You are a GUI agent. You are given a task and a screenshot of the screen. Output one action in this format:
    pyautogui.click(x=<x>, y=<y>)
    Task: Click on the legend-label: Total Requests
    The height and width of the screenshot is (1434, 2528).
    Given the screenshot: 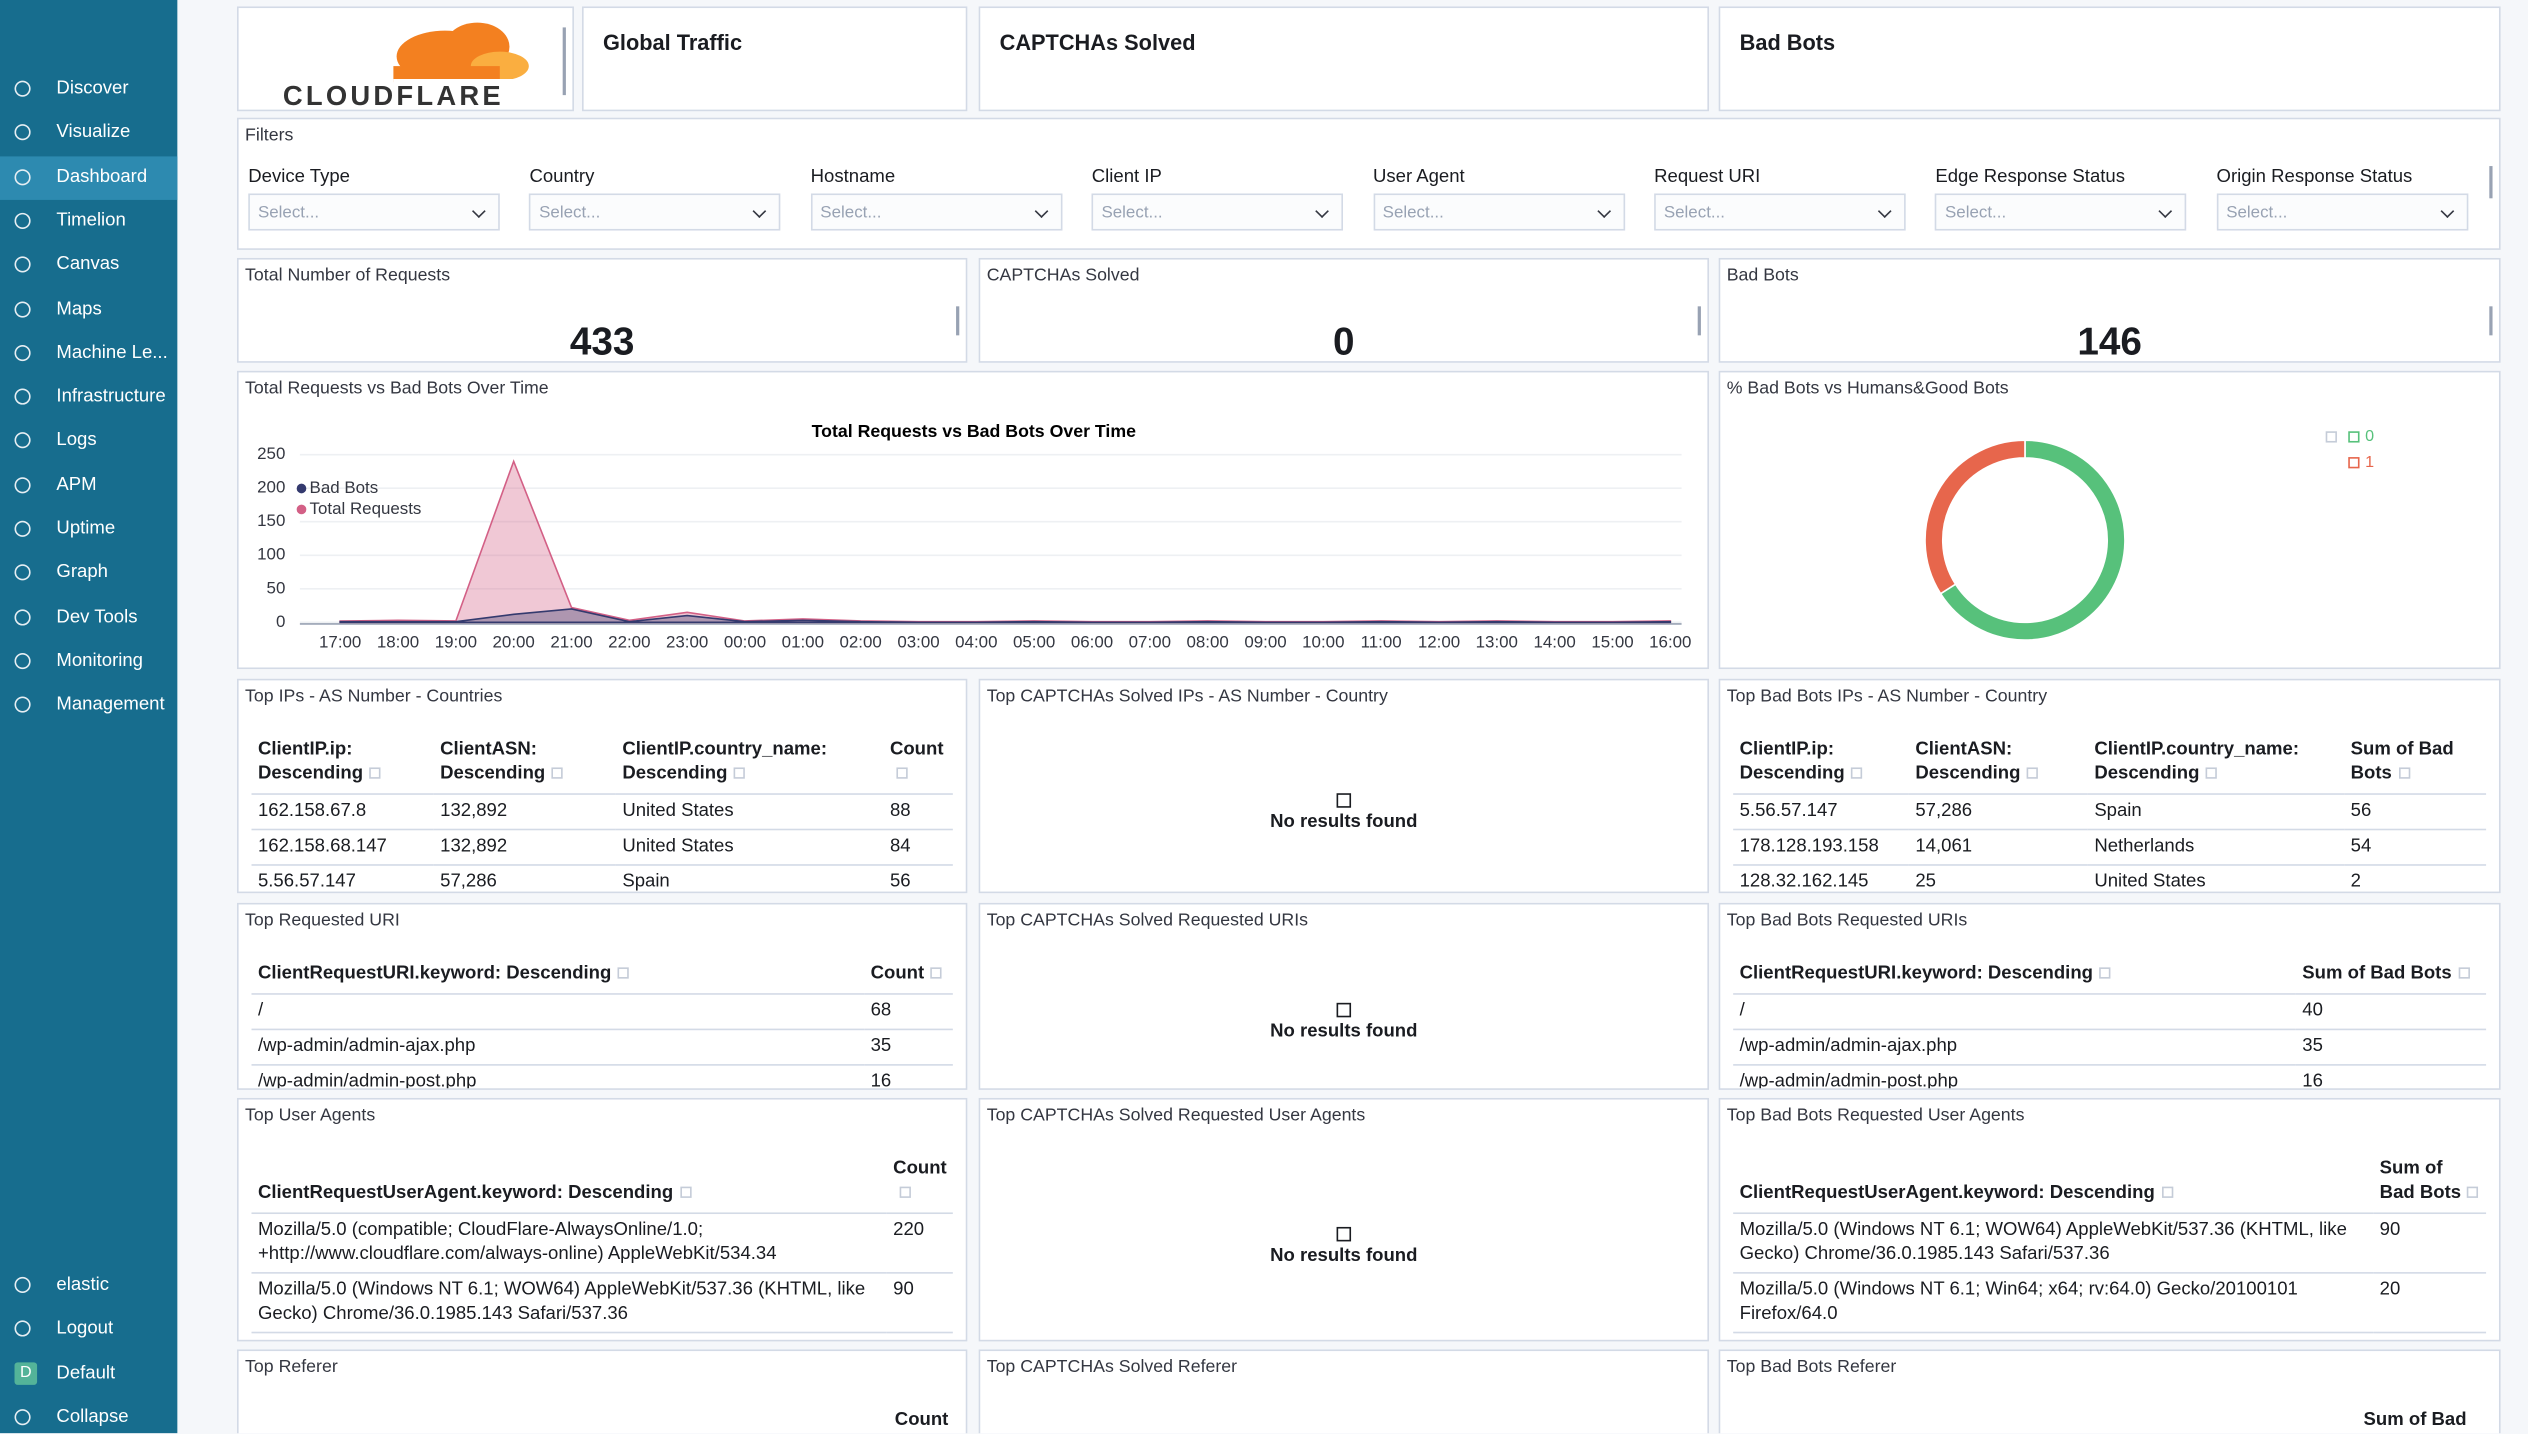 What is the action you would take?
    pyautogui.click(x=366, y=508)
    